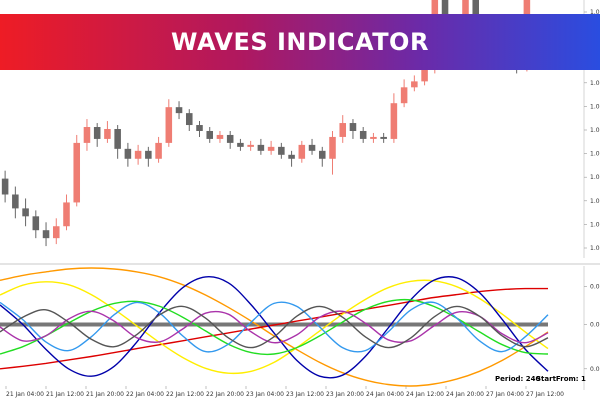  What do you see at coordinates (518, 379) in the screenshot?
I see `period-readout: Period: 240` at bounding box center [518, 379].